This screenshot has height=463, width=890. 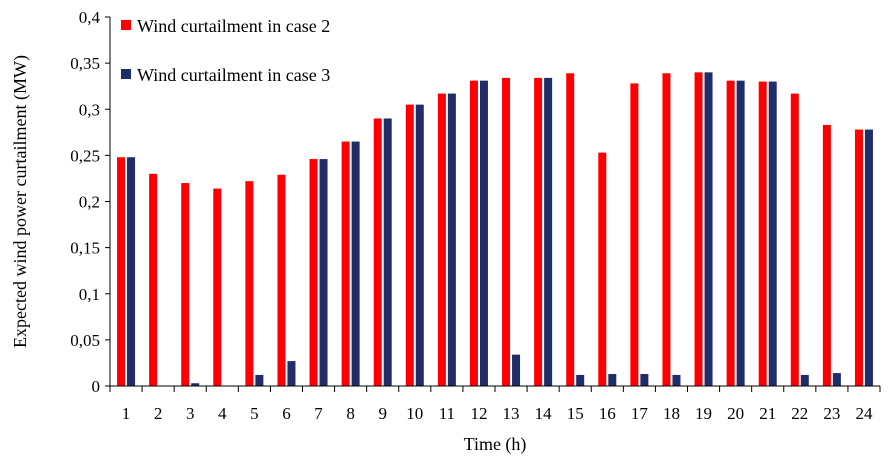 I want to click on bar-case-3-h8, so click(x=355, y=263).